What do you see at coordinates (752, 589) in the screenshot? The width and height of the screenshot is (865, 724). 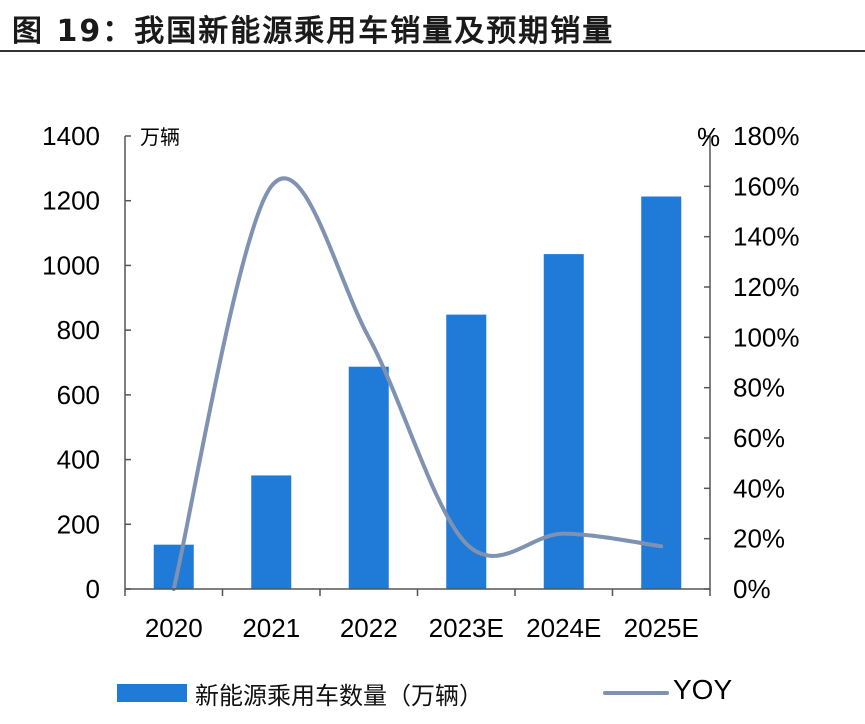 I see `right-tick-label: 0%` at bounding box center [752, 589].